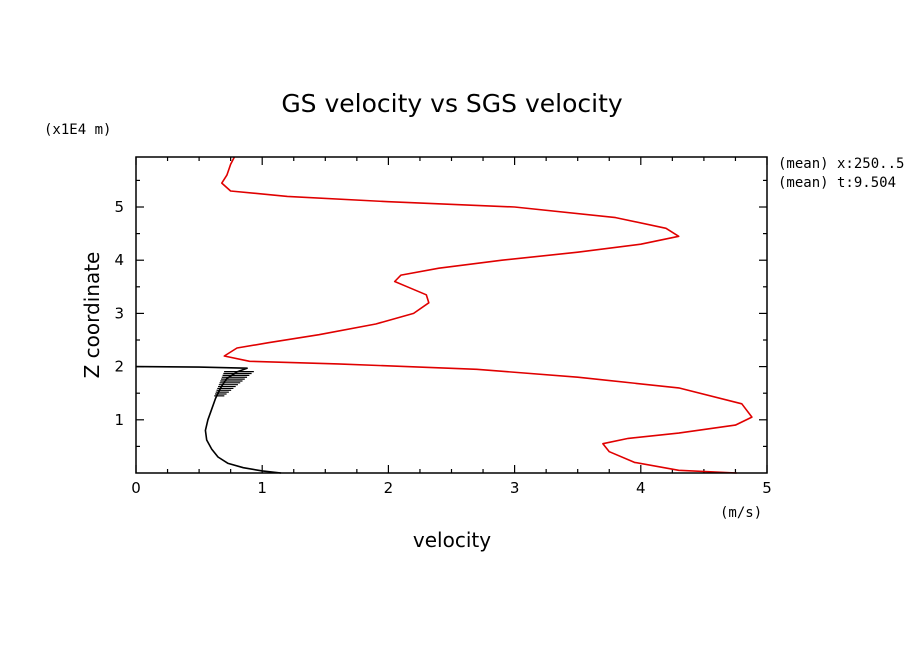 This screenshot has height=654, width=904. Describe the element at coordinates (77, 130) in the screenshot. I see `y-axis-unit: (x1E4 m)` at that location.